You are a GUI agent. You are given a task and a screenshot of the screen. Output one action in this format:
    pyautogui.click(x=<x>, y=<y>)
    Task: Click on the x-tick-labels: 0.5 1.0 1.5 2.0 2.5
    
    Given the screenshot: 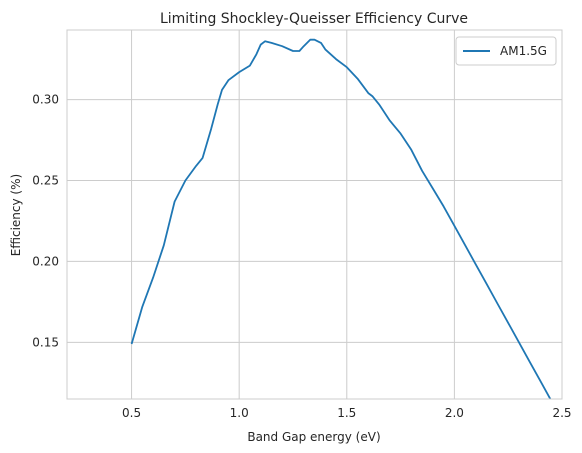 What is the action you would take?
    pyautogui.click(x=347, y=413)
    